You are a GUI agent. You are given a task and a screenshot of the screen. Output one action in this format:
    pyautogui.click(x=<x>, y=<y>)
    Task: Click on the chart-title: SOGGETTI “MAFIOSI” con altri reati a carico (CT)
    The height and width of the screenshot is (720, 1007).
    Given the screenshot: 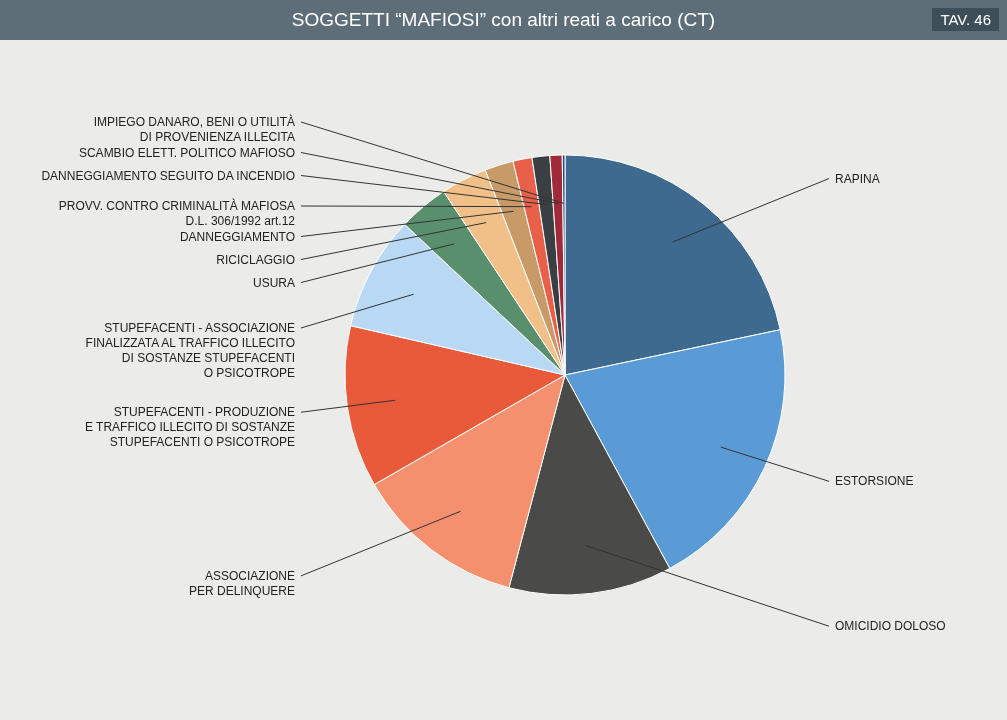 What is the action you would take?
    pyautogui.click(x=503, y=19)
    